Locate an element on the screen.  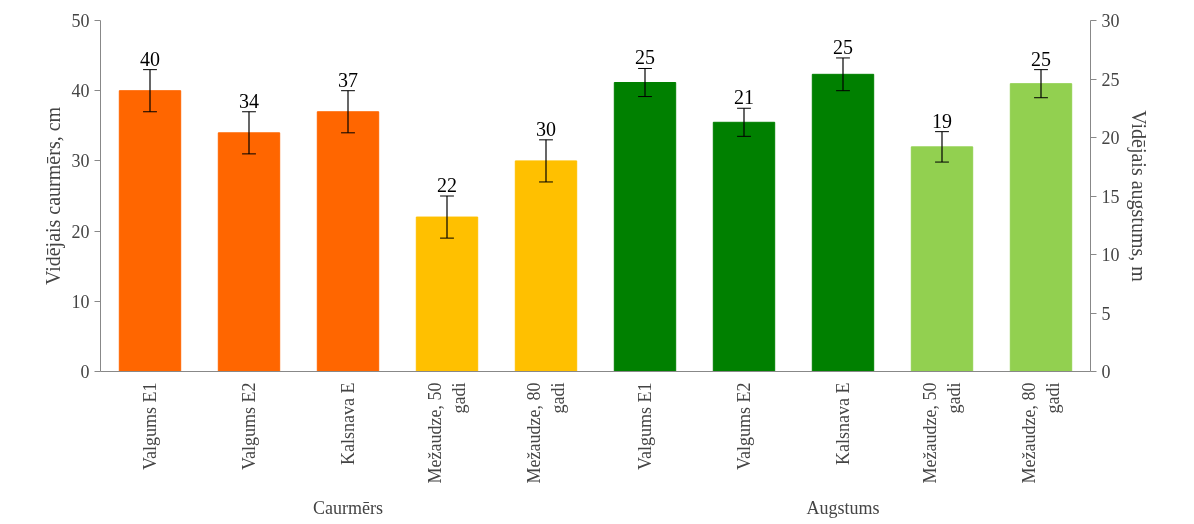
data-label: 40 is located at coordinates (150, 58).